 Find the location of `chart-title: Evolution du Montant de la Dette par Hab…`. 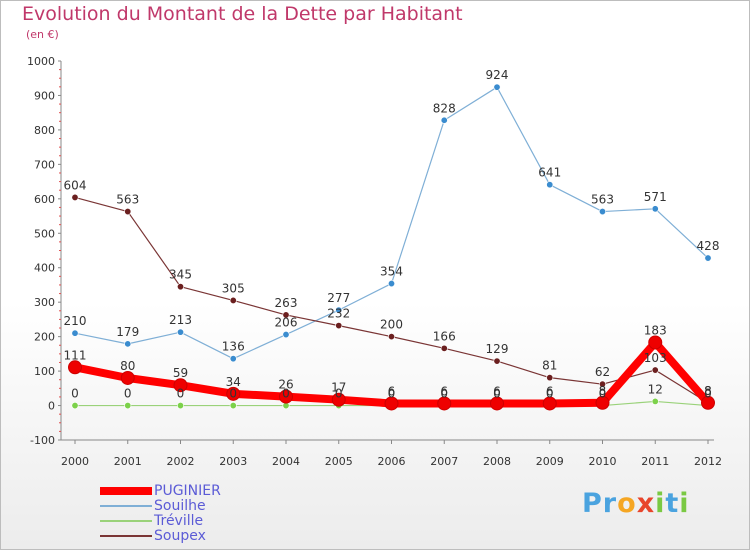

chart-title: Evolution du Montant de la Dette par Hab… is located at coordinates (242, 14).